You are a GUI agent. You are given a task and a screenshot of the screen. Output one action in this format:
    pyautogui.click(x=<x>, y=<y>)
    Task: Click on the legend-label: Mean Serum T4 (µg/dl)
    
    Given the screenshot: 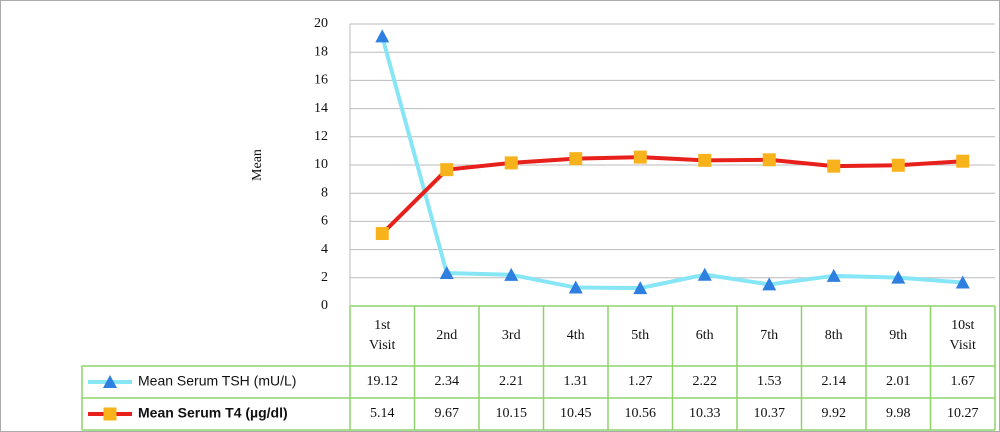 What is the action you would take?
    pyautogui.click(x=213, y=413)
    